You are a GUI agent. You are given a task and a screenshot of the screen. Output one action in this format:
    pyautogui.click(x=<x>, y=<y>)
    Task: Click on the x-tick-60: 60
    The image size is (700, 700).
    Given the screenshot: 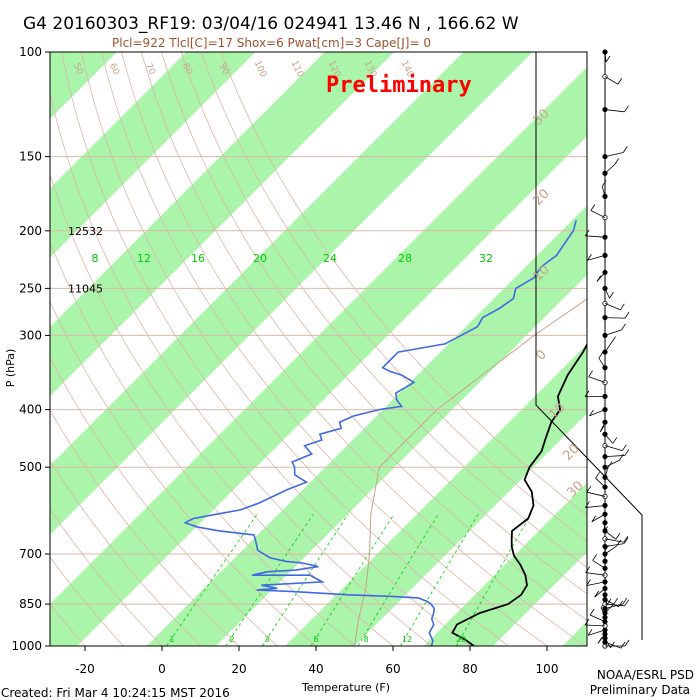 What is the action you would take?
    pyautogui.click(x=392, y=669)
    